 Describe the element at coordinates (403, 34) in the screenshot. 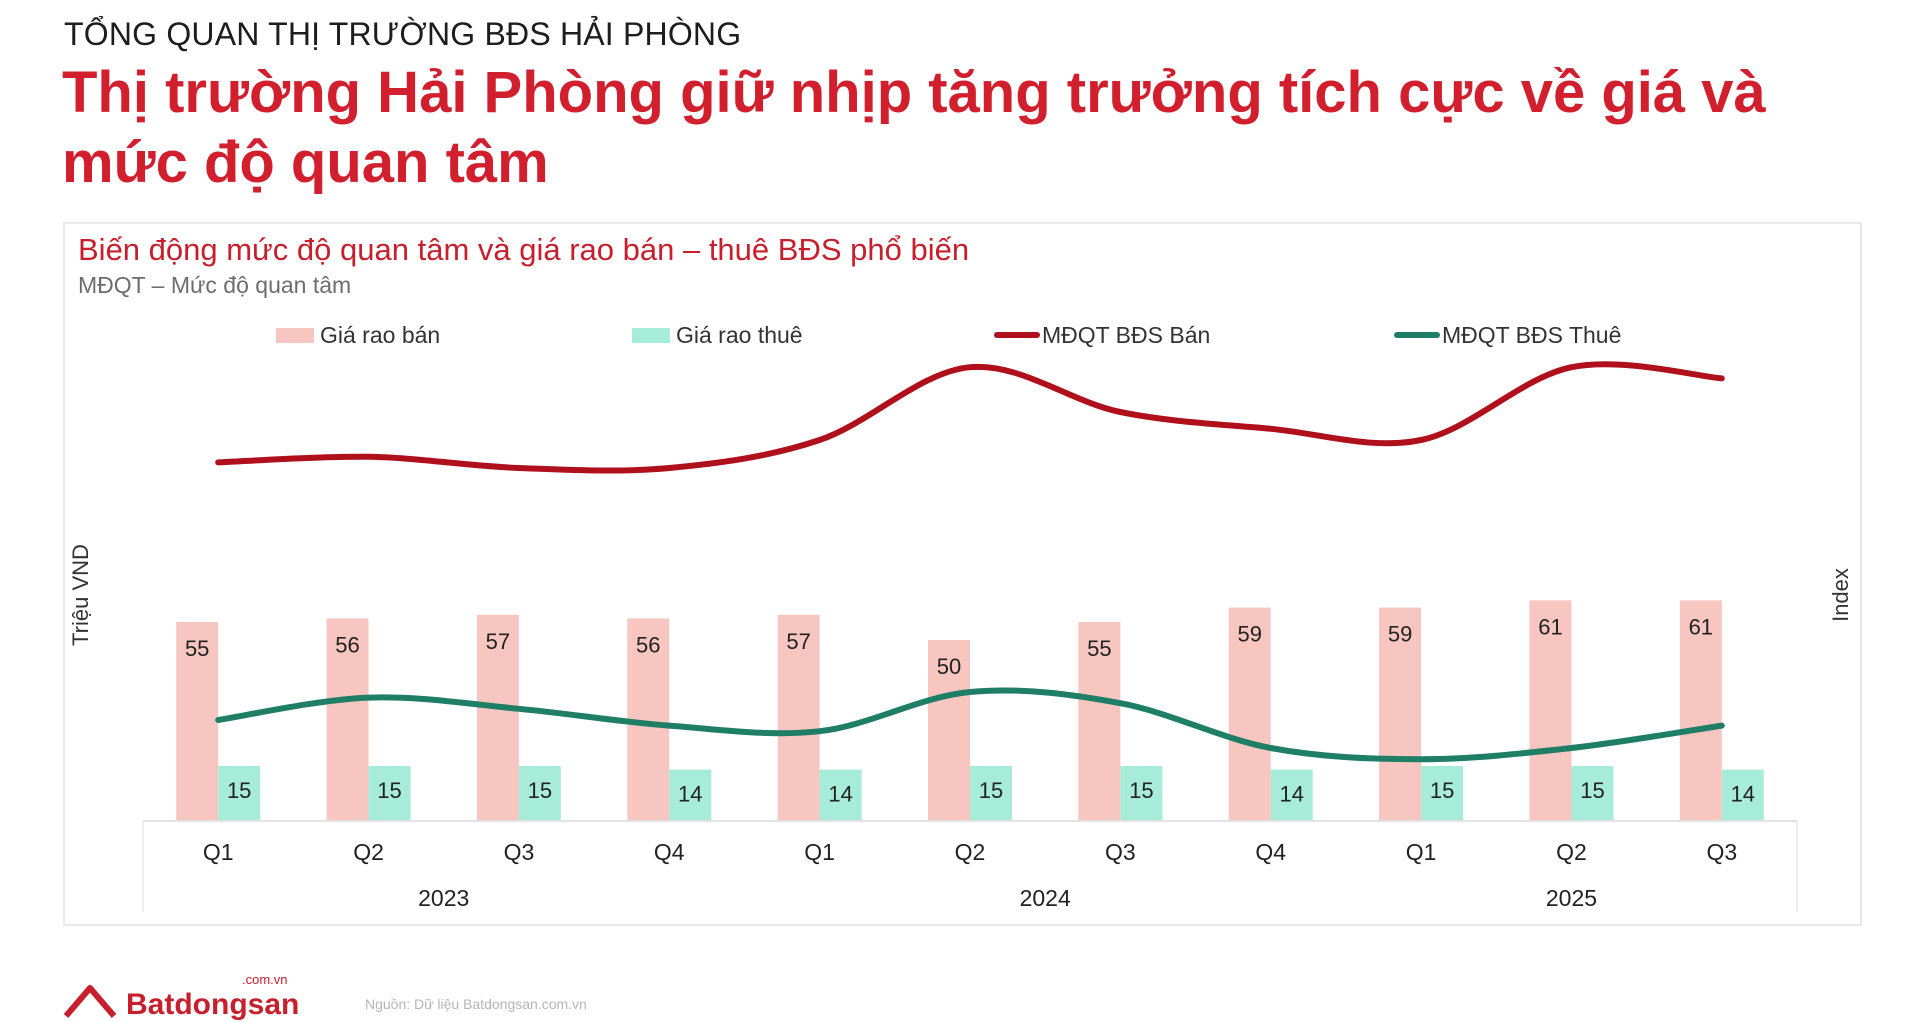

I see `eyebrow-title: TỔNG QUAN THỊ TRƯỜNG BĐS HẢI PHÒNG` at that location.